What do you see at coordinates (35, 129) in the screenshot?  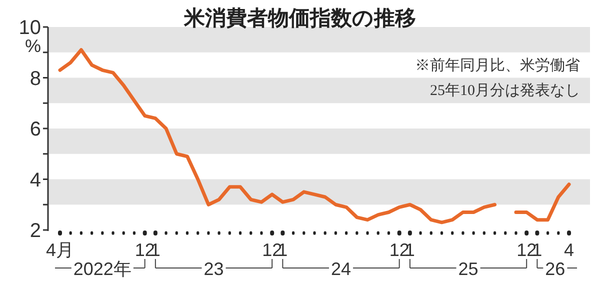 I see `y-tick-label: 6` at bounding box center [35, 129].